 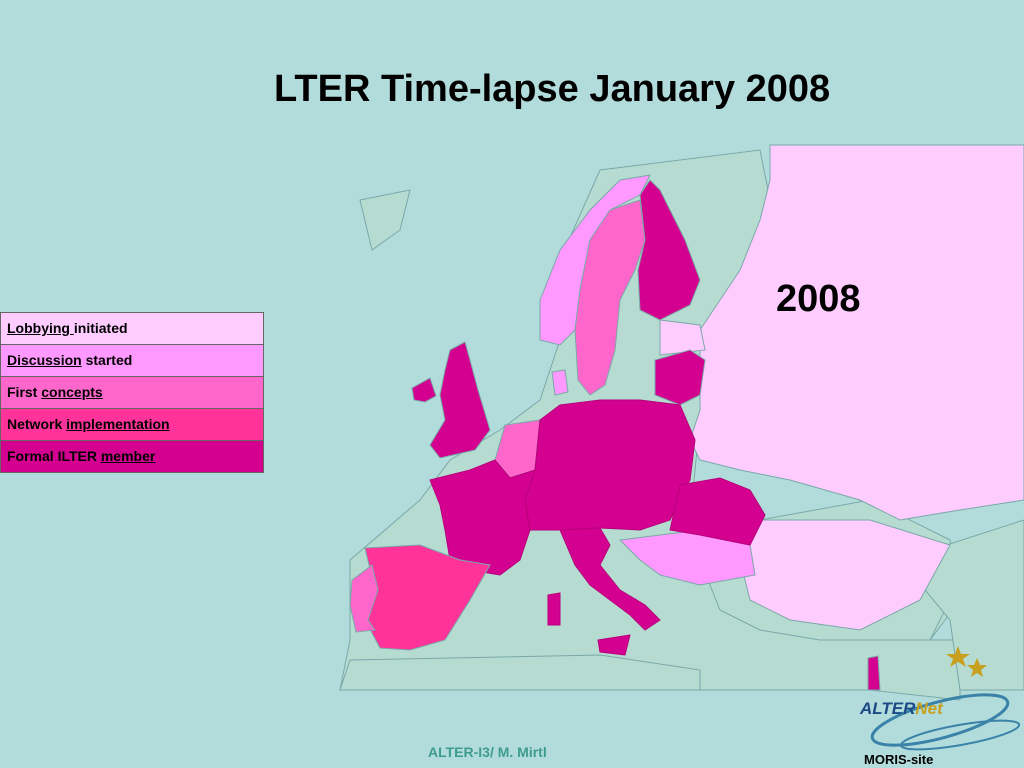 I want to click on moris-site-label: MORIS-site, so click(x=899, y=759).